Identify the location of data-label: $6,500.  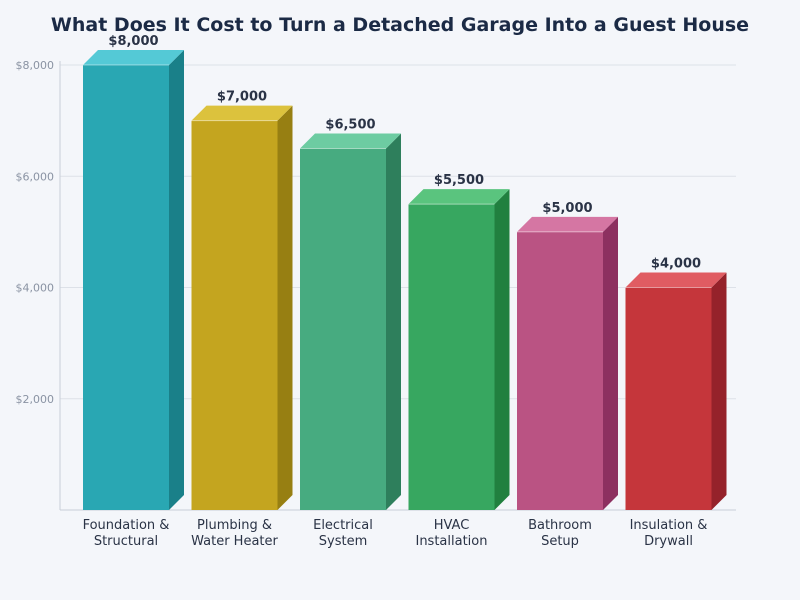
(350, 124).